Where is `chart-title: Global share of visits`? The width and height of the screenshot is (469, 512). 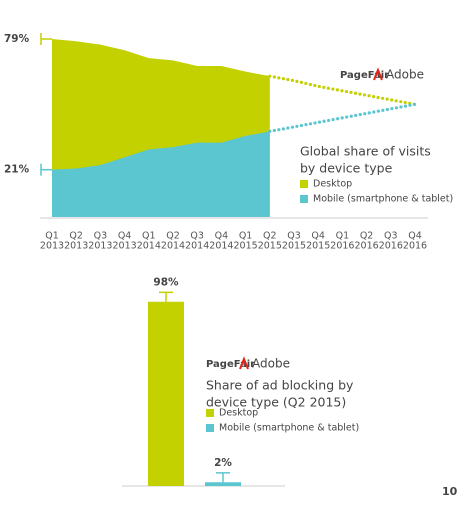 chart-title: Global share of visits is located at coordinates (365, 151).